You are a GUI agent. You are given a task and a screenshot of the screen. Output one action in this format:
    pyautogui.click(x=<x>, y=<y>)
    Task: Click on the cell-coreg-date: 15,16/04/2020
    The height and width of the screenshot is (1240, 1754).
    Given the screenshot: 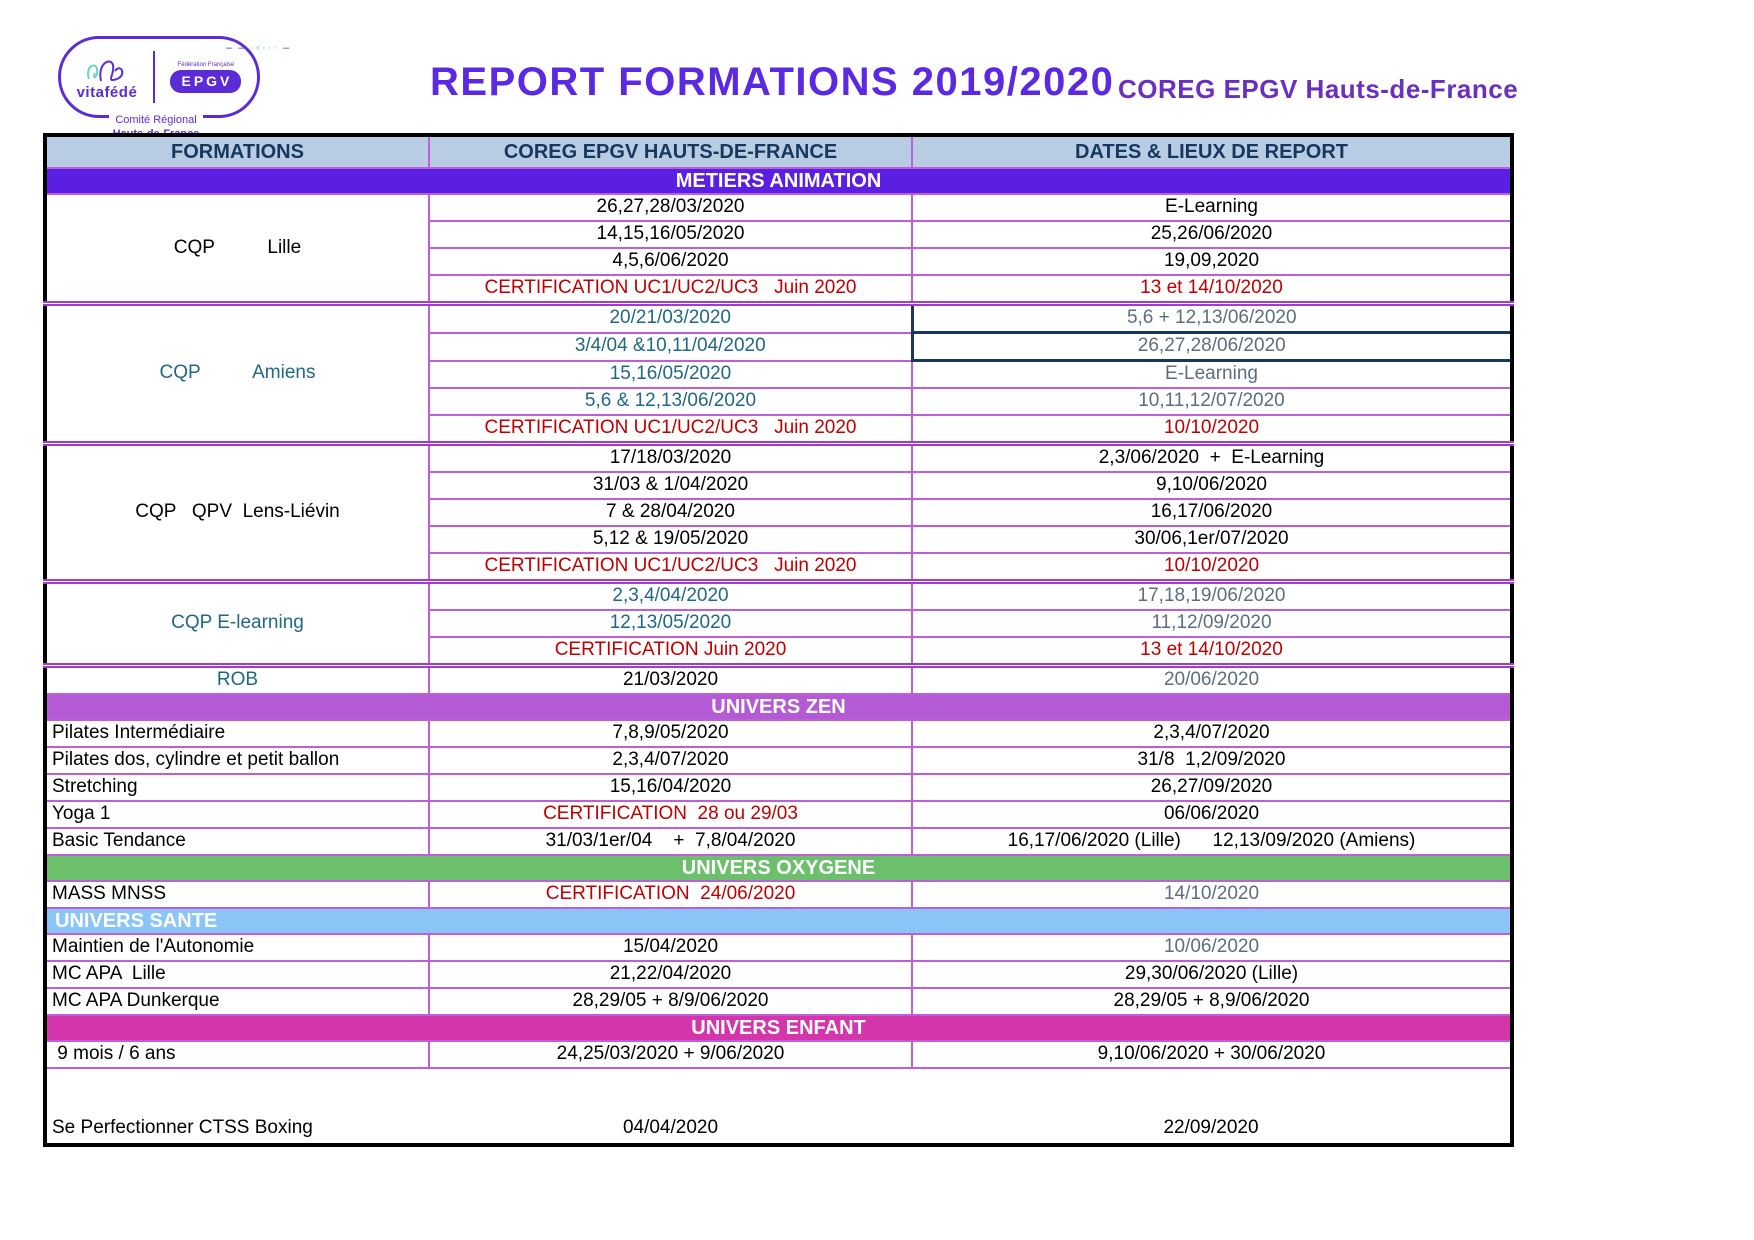 What is the action you would take?
    pyautogui.click(x=670, y=787)
    